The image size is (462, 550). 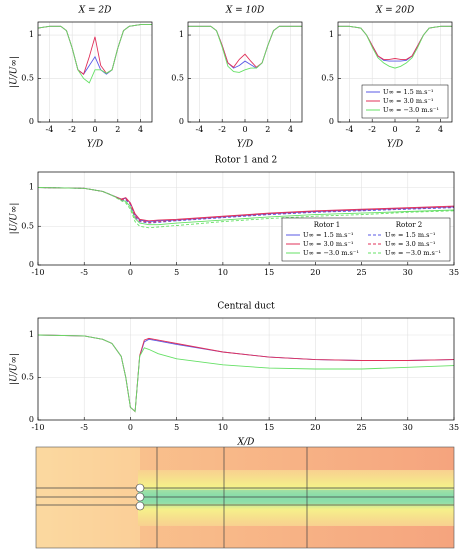 What do you see at coordinates (409, 225) in the screenshot?
I see `legend-title: Rotor 2` at bounding box center [409, 225].